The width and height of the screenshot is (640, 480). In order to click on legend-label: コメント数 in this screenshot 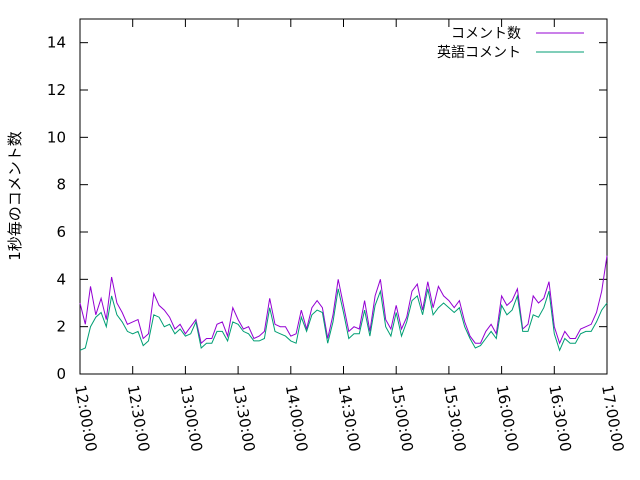, I will do `click(486, 34)`.